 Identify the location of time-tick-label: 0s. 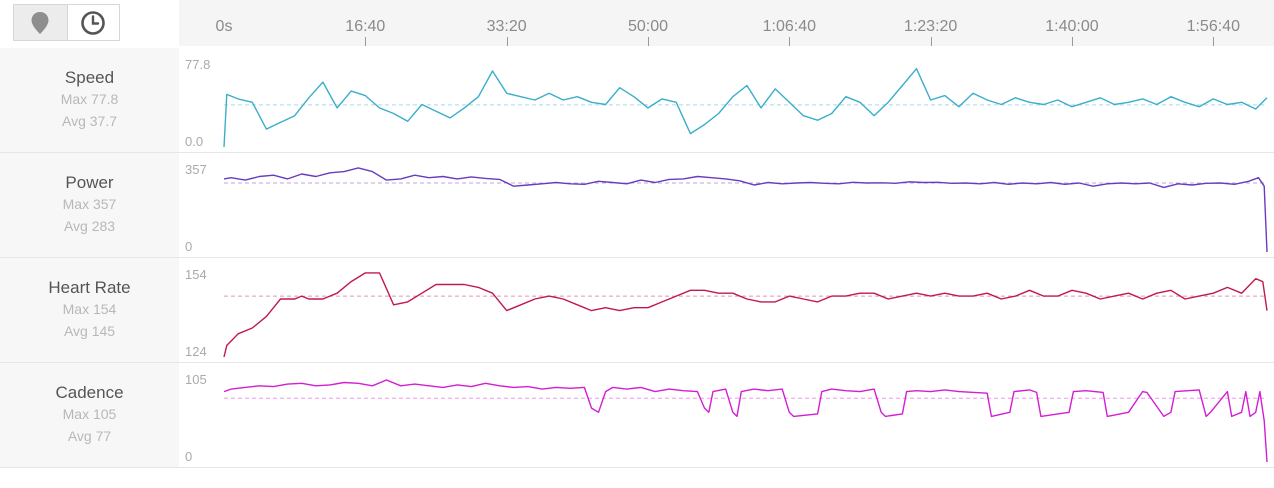
(224, 26).